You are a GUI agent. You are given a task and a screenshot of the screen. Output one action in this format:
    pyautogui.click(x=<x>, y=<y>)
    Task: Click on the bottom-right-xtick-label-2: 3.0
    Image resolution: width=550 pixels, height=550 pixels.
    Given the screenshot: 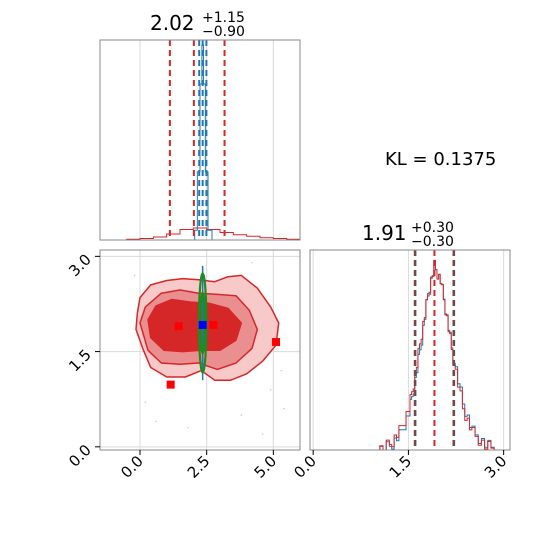 What is the action you would take?
    pyautogui.click(x=496, y=467)
    